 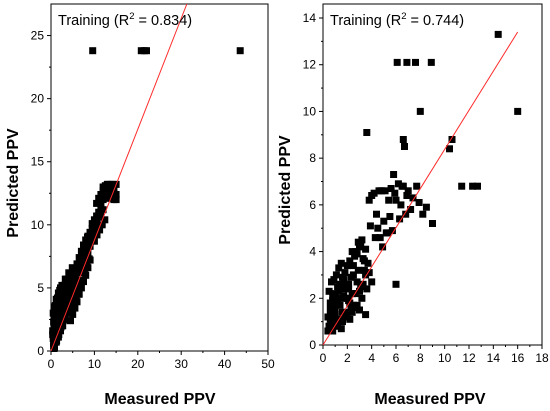 I want to click on left-y-tick-label: 25, so click(x=38, y=36).